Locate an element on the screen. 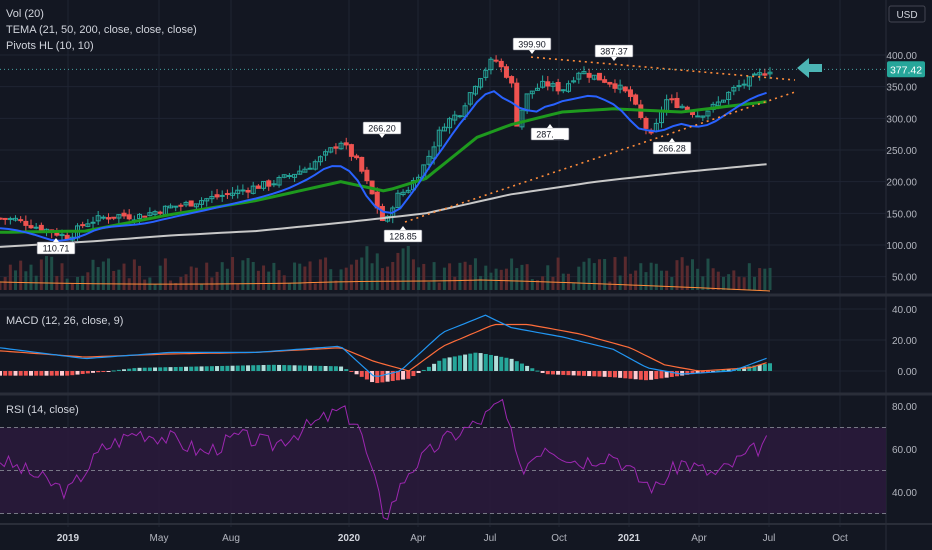 This screenshot has height=550, width=932. rsi-tick-label: 60.00 is located at coordinates (904, 450).